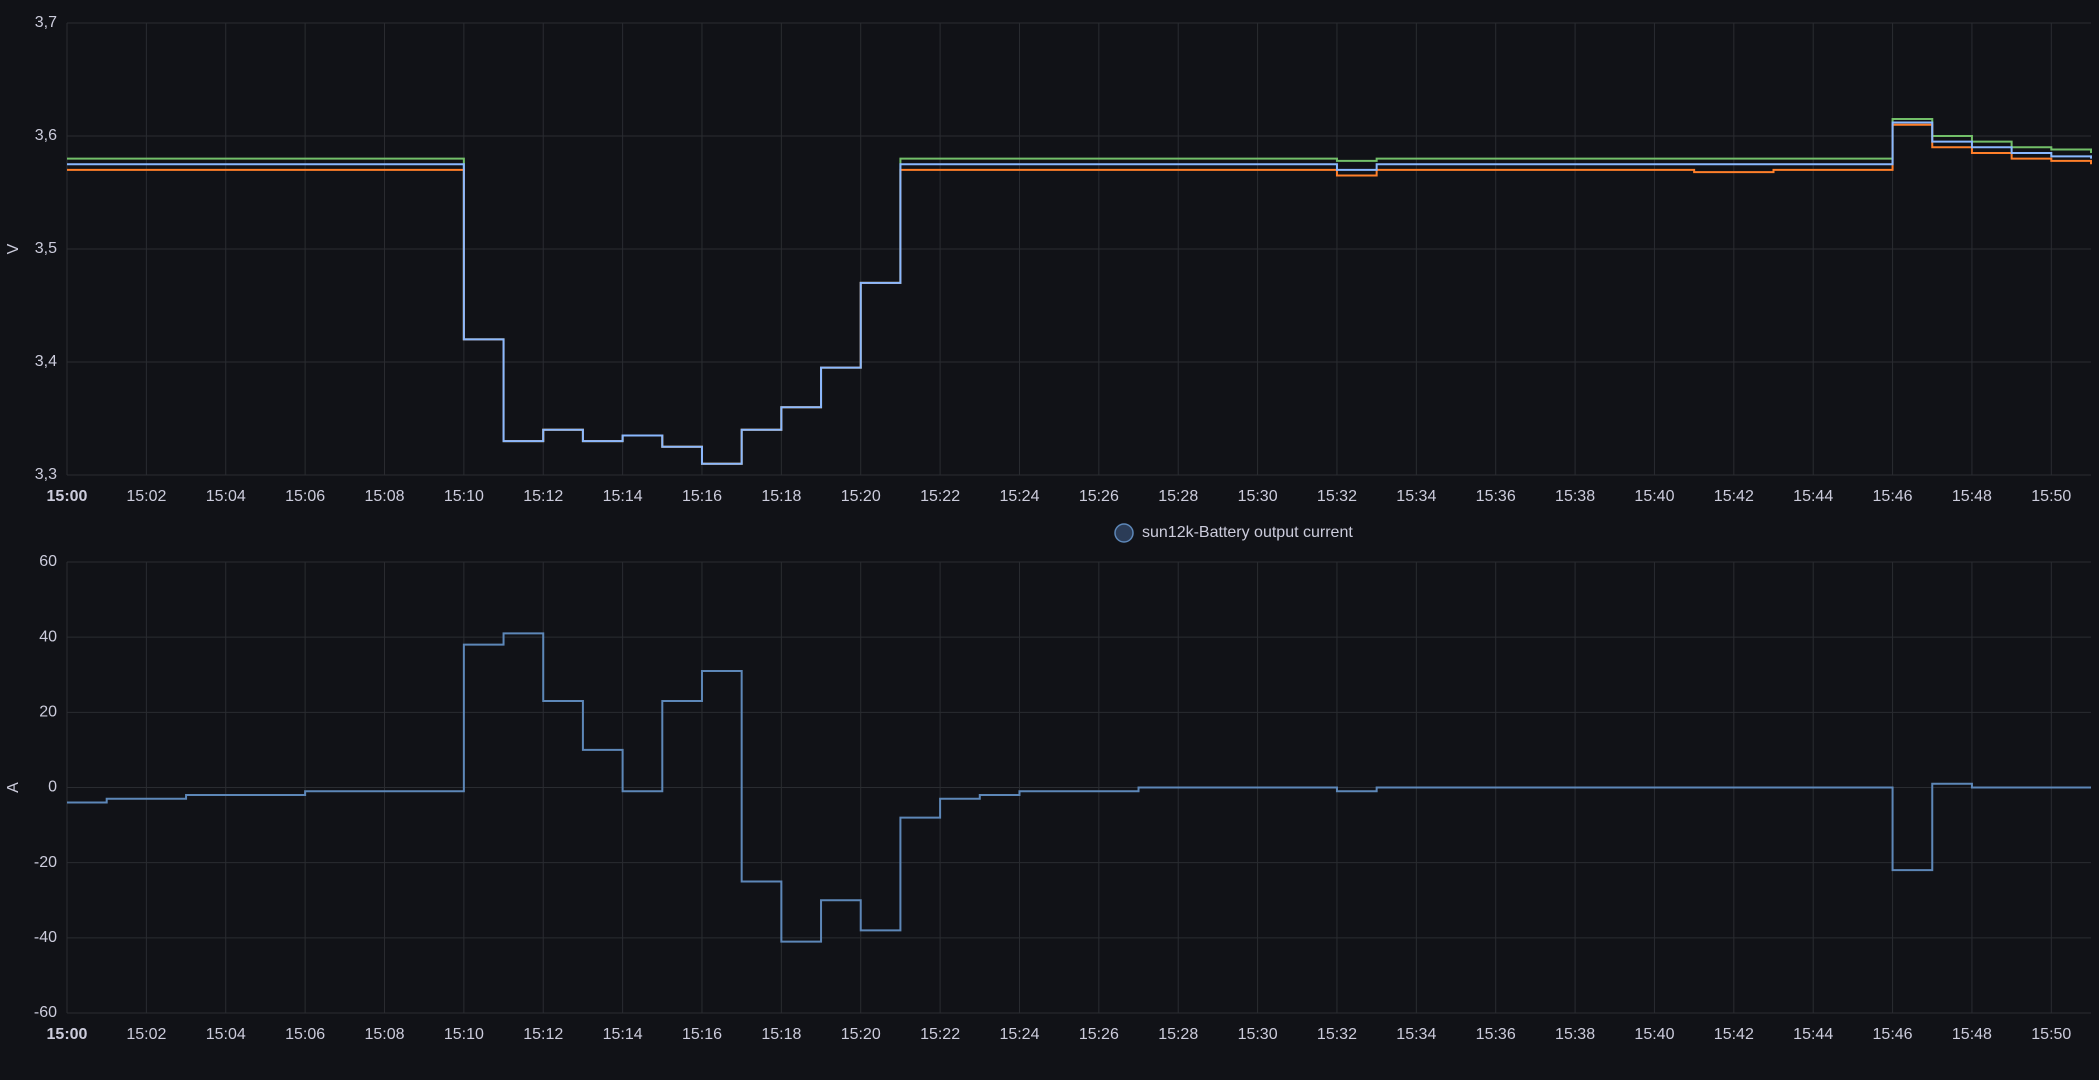 This screenshot has height=1080, width=2099. What do you see at coordinates (48, 712) in the screenshot?
I see `y-tick-label: 20` at bounding box center [48, 712].